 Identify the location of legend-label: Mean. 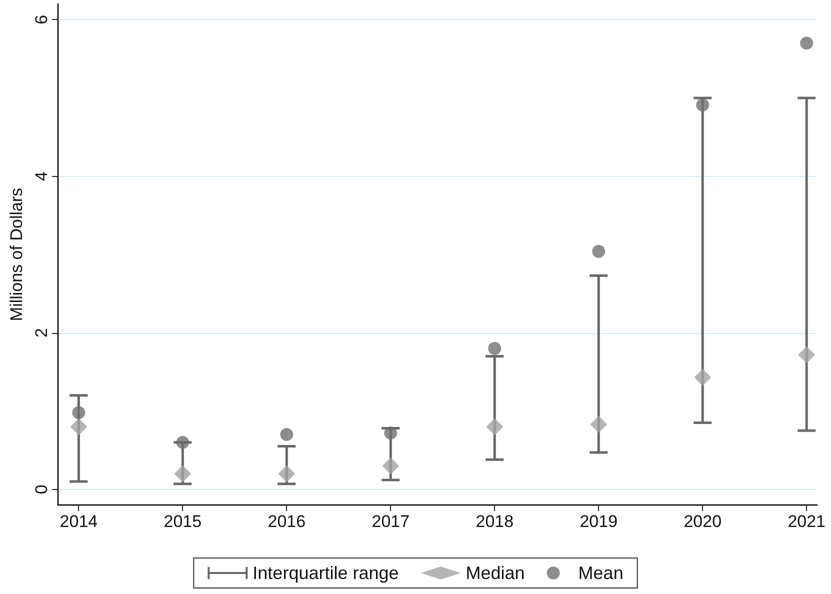
(601, 573).